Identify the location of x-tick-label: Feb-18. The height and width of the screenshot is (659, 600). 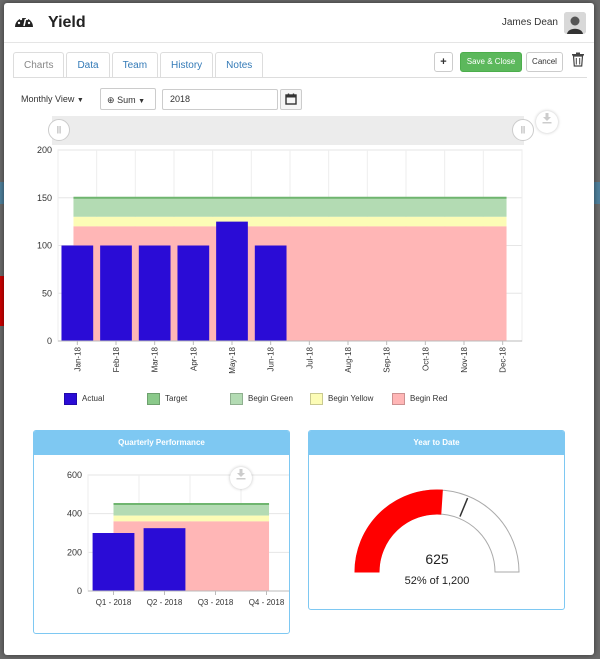
(116, 359).